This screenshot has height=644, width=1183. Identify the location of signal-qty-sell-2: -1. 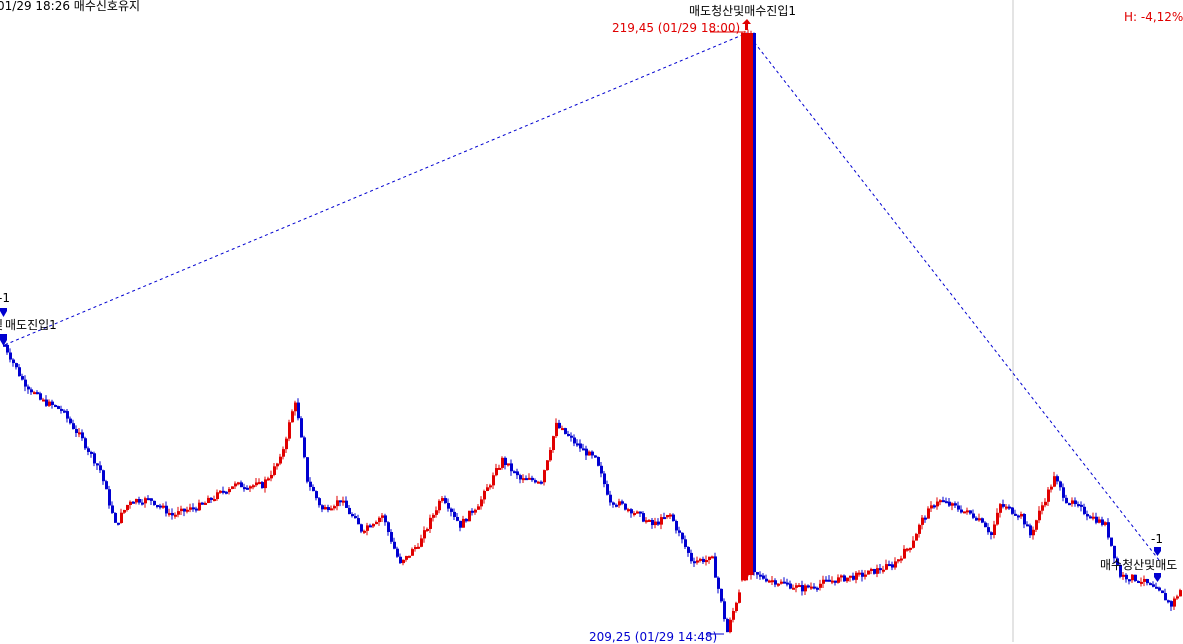
(1157, 539).